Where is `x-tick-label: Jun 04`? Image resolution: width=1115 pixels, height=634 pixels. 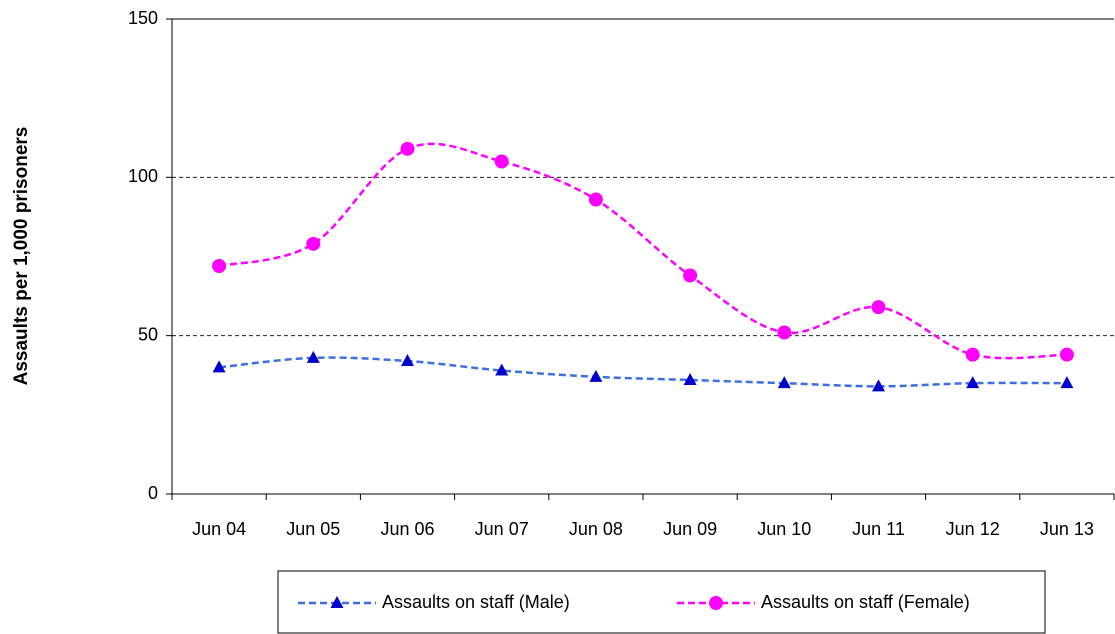
x-tick-label: Jun 04 is located at coordinates (219, 529).